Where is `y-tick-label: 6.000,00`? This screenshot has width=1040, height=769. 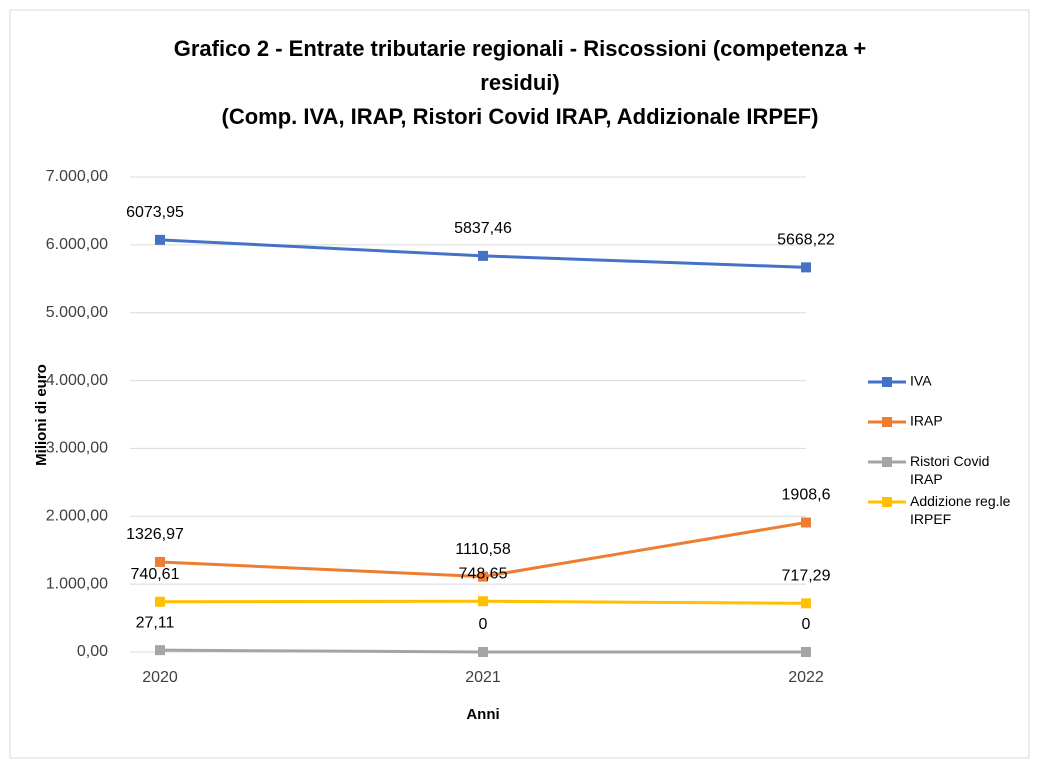
y-tick-label: 6.000,00 is located at coordinates (77, 244).